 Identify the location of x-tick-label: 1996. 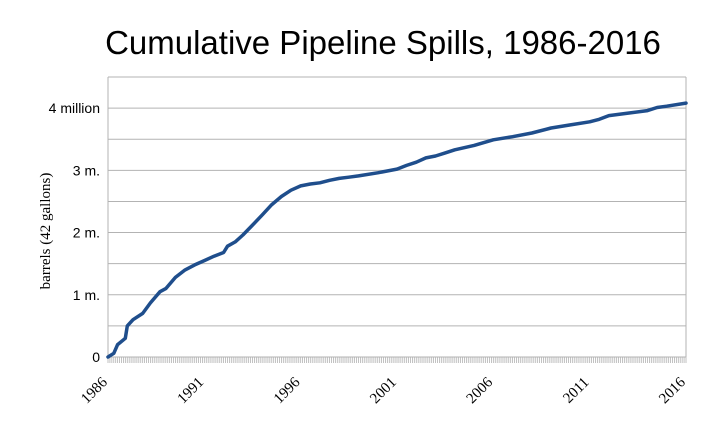
(287, 390).